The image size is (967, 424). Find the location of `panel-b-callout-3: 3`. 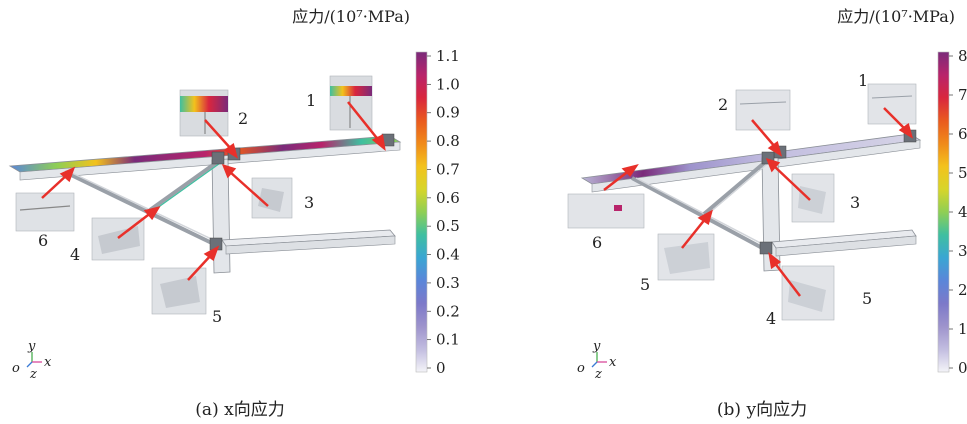

panel-b-callout-3: 3 is located at coordinates (855, 202).